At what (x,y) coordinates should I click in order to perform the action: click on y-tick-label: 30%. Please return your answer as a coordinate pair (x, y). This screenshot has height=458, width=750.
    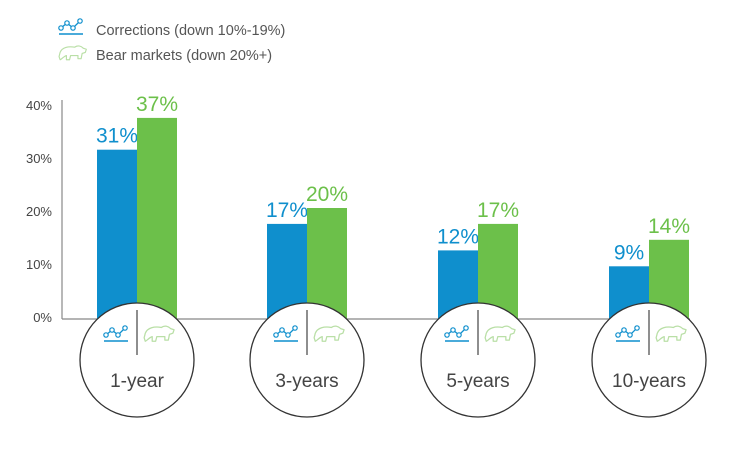
    Looking at the image, I should click on (39, 158).